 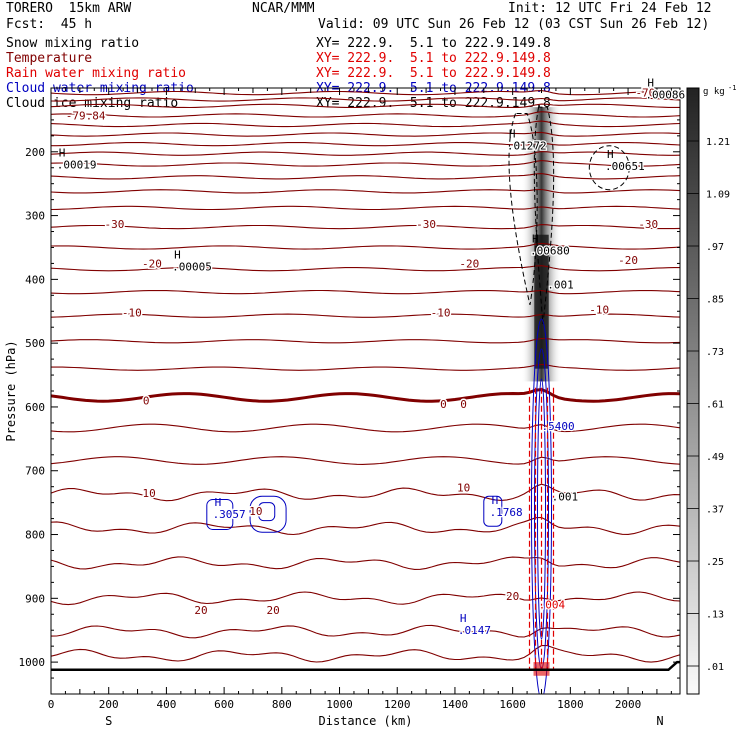 I want to click on colorbar-label: .25, so click(x=715, y=562).